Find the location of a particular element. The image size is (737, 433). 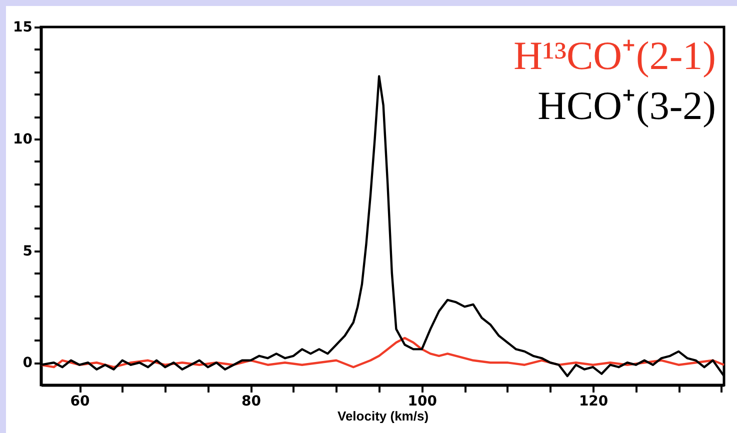

y-tick-label: 10 is located at coordinates (23, 139).